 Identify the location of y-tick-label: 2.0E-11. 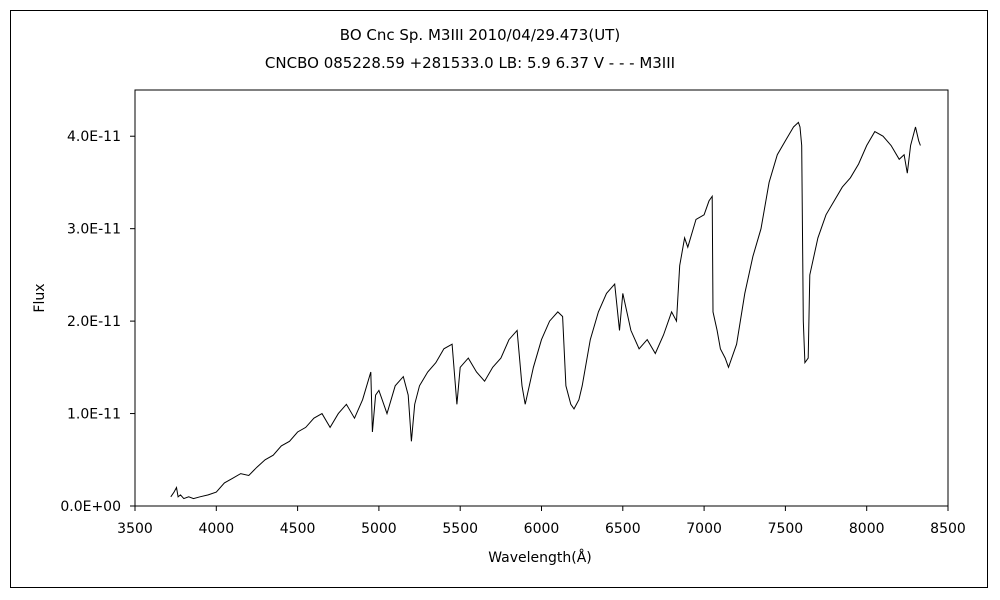
(94, 322).